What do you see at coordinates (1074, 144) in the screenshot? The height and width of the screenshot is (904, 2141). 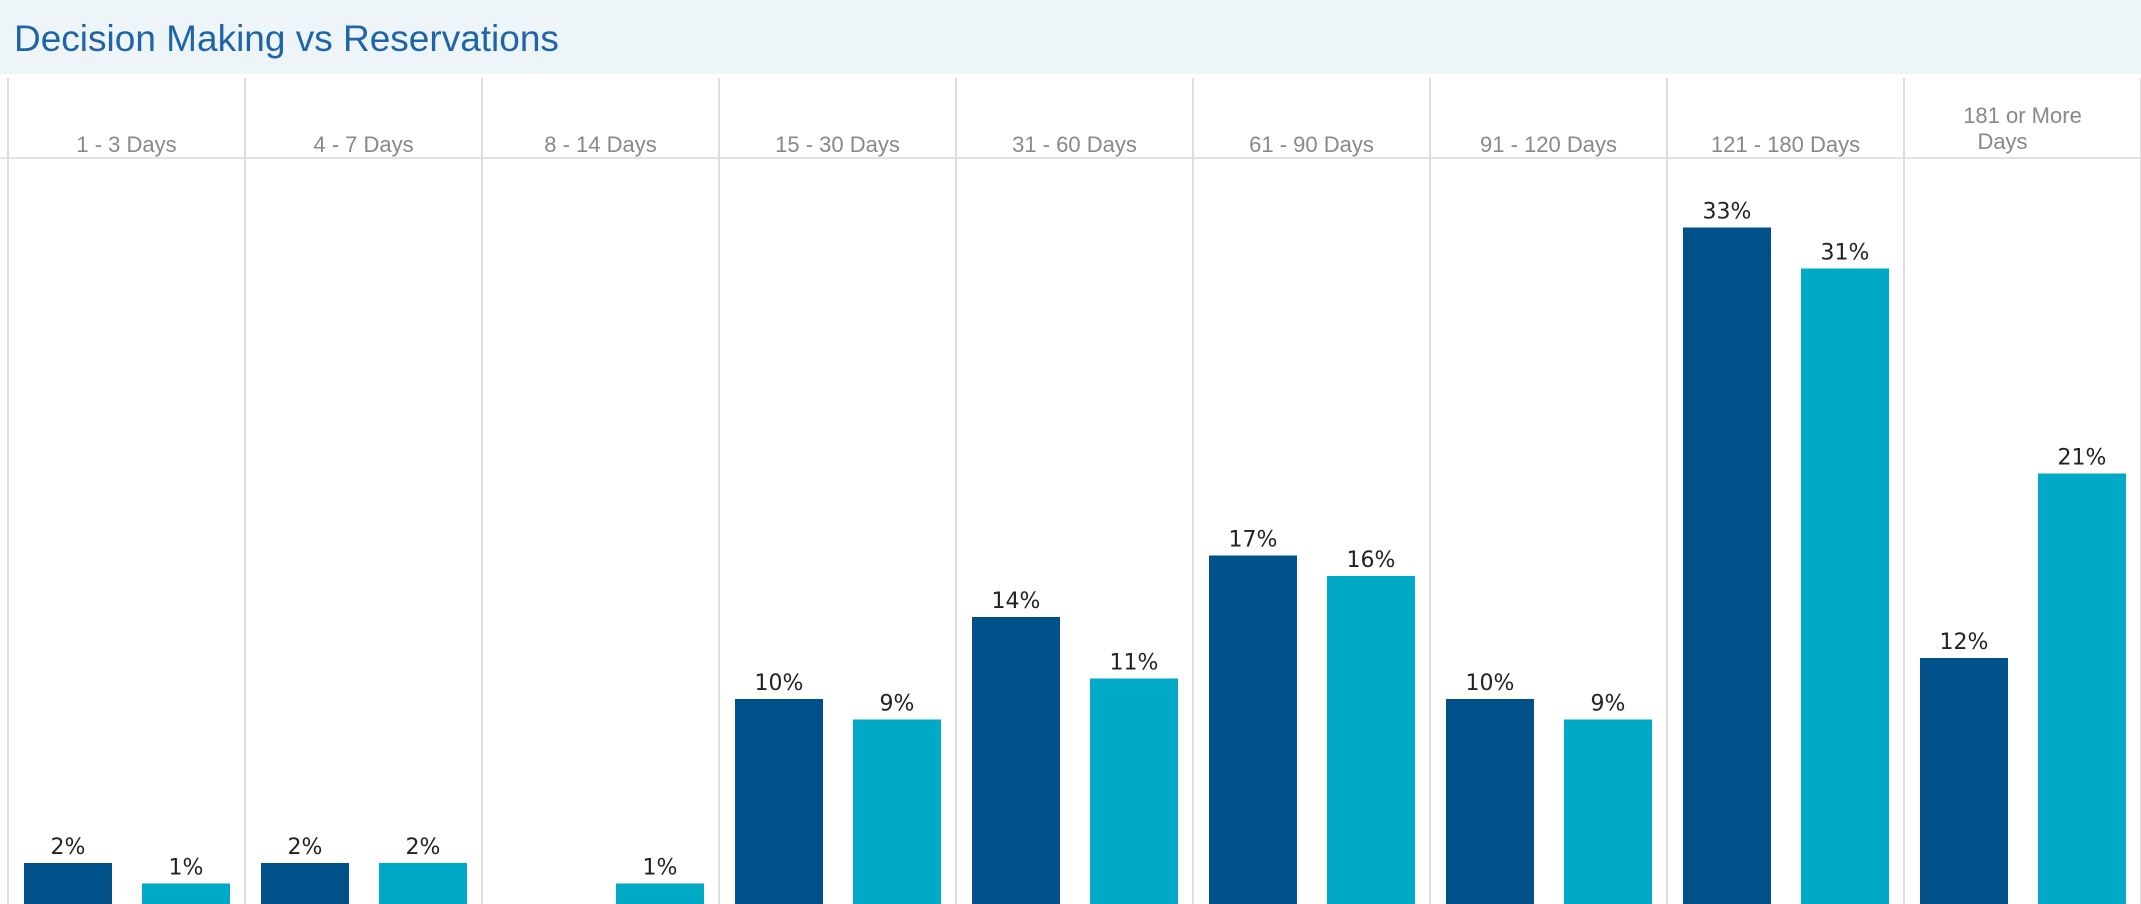 I see `category-label: 31 - 60 Days` at bounding box center [1074, 144].